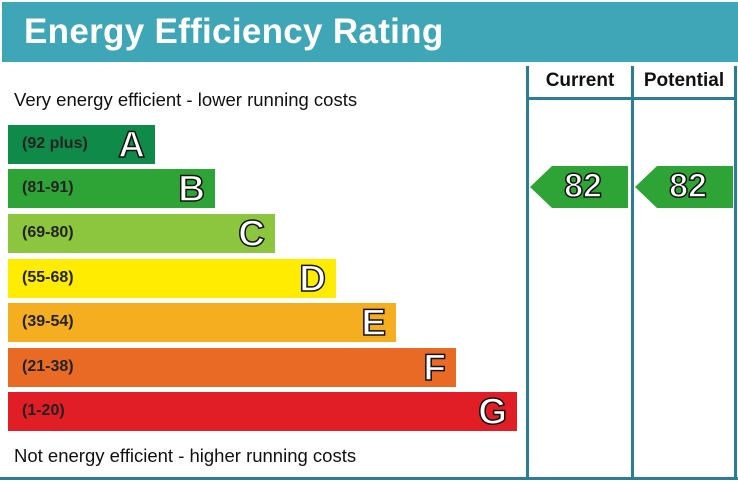 This screenshot has width=738, height=483. What do you see at coordinates (632, 273) in the screenshot?
I see `divider-potential-left` at bounding box center [632, 273].